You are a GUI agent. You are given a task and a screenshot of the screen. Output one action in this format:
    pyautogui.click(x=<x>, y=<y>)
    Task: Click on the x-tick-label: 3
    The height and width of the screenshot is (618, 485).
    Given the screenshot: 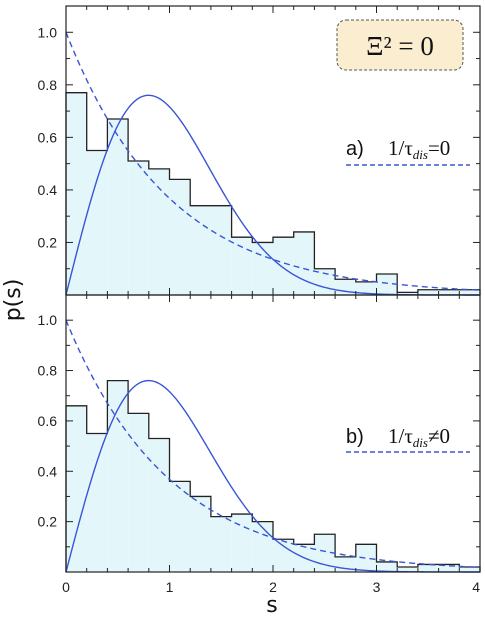 What is the action you would take?
    pyautogui.click(x=377, y=587)
    